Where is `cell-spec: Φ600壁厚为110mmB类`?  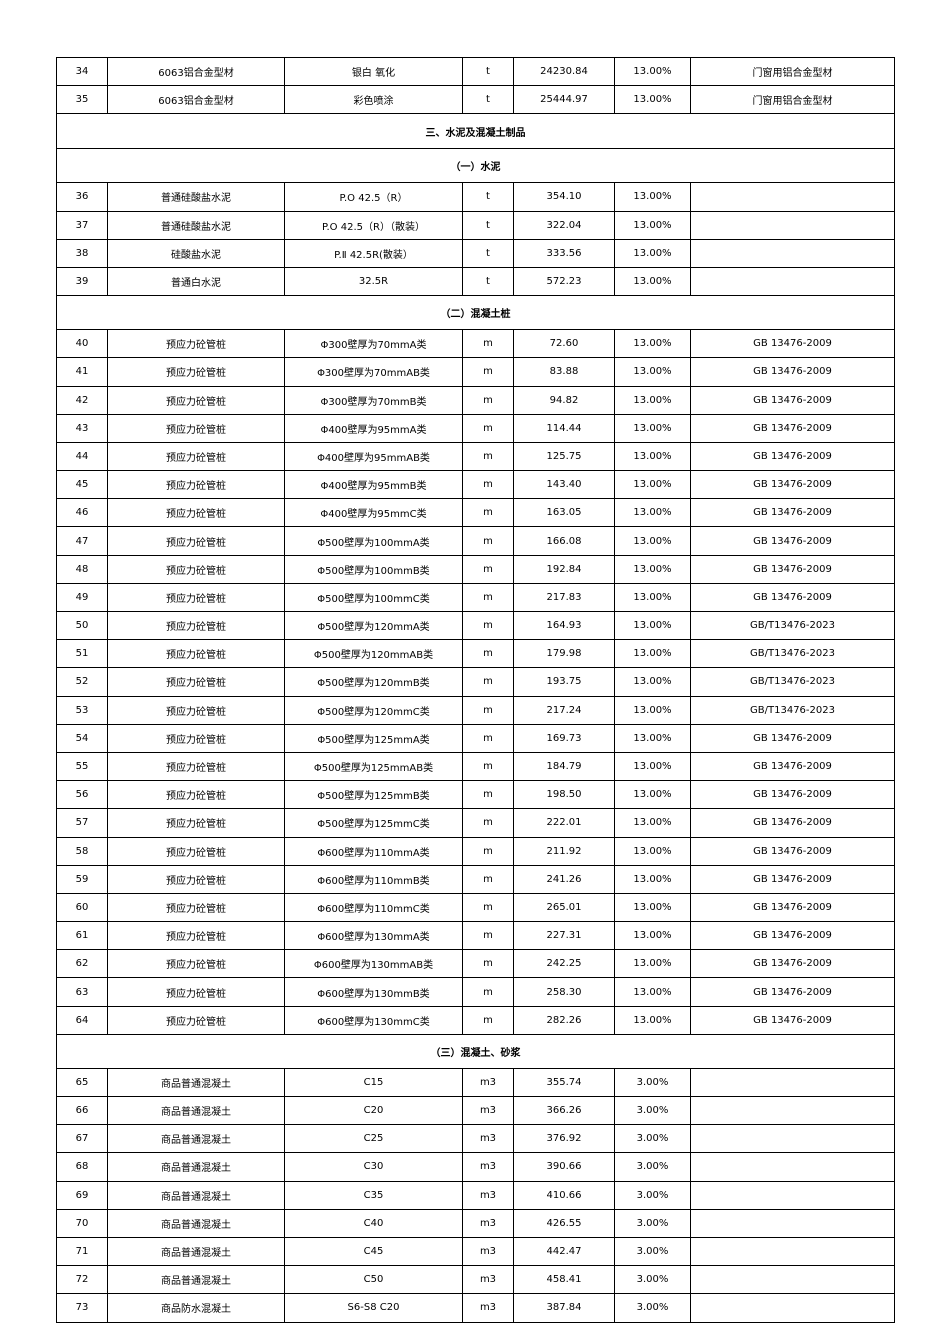
cell-spec: Φ600壁厚为110mmB类 is located at coordinates (373, 879).